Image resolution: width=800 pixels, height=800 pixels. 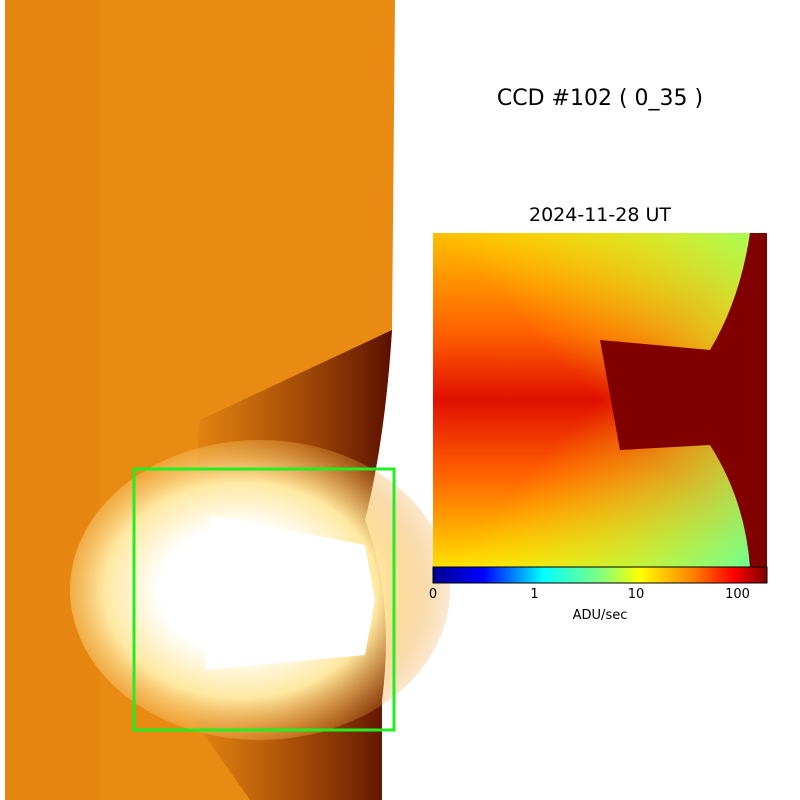 I want to click on zoom-box, so click(x=264, y=599).